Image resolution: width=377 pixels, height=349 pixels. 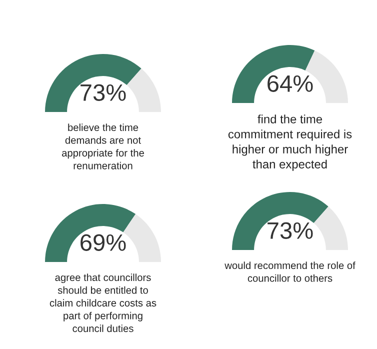 What do you see at coordinates (103, 147) in the screenshot?
I see `text: believe the time demands are not appropriate for the renumeration` at bounding box center [103, 147].